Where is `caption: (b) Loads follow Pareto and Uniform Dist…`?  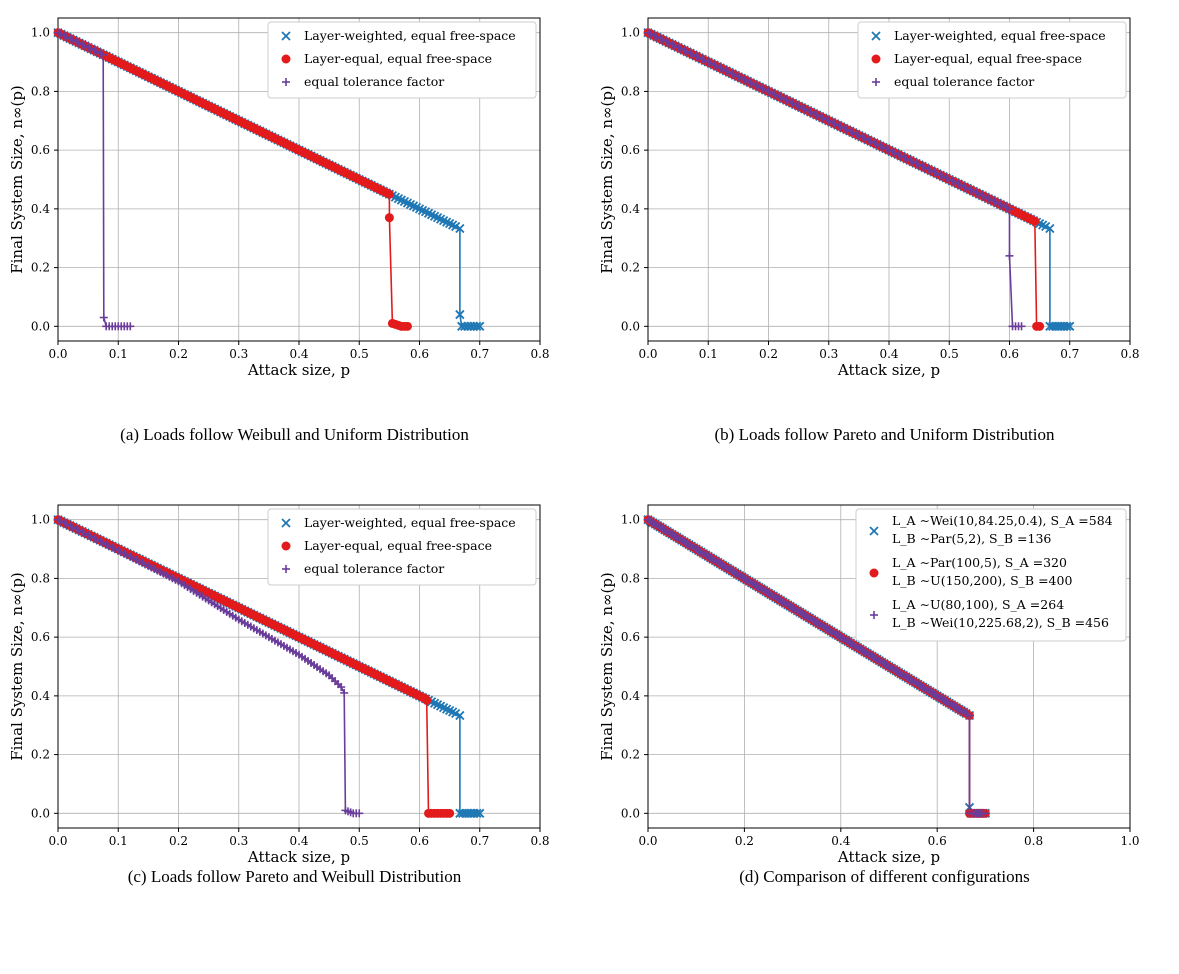 caption: (b) Loads follow Pareto and Uniform Dist… is located at coordinates (884, 434).